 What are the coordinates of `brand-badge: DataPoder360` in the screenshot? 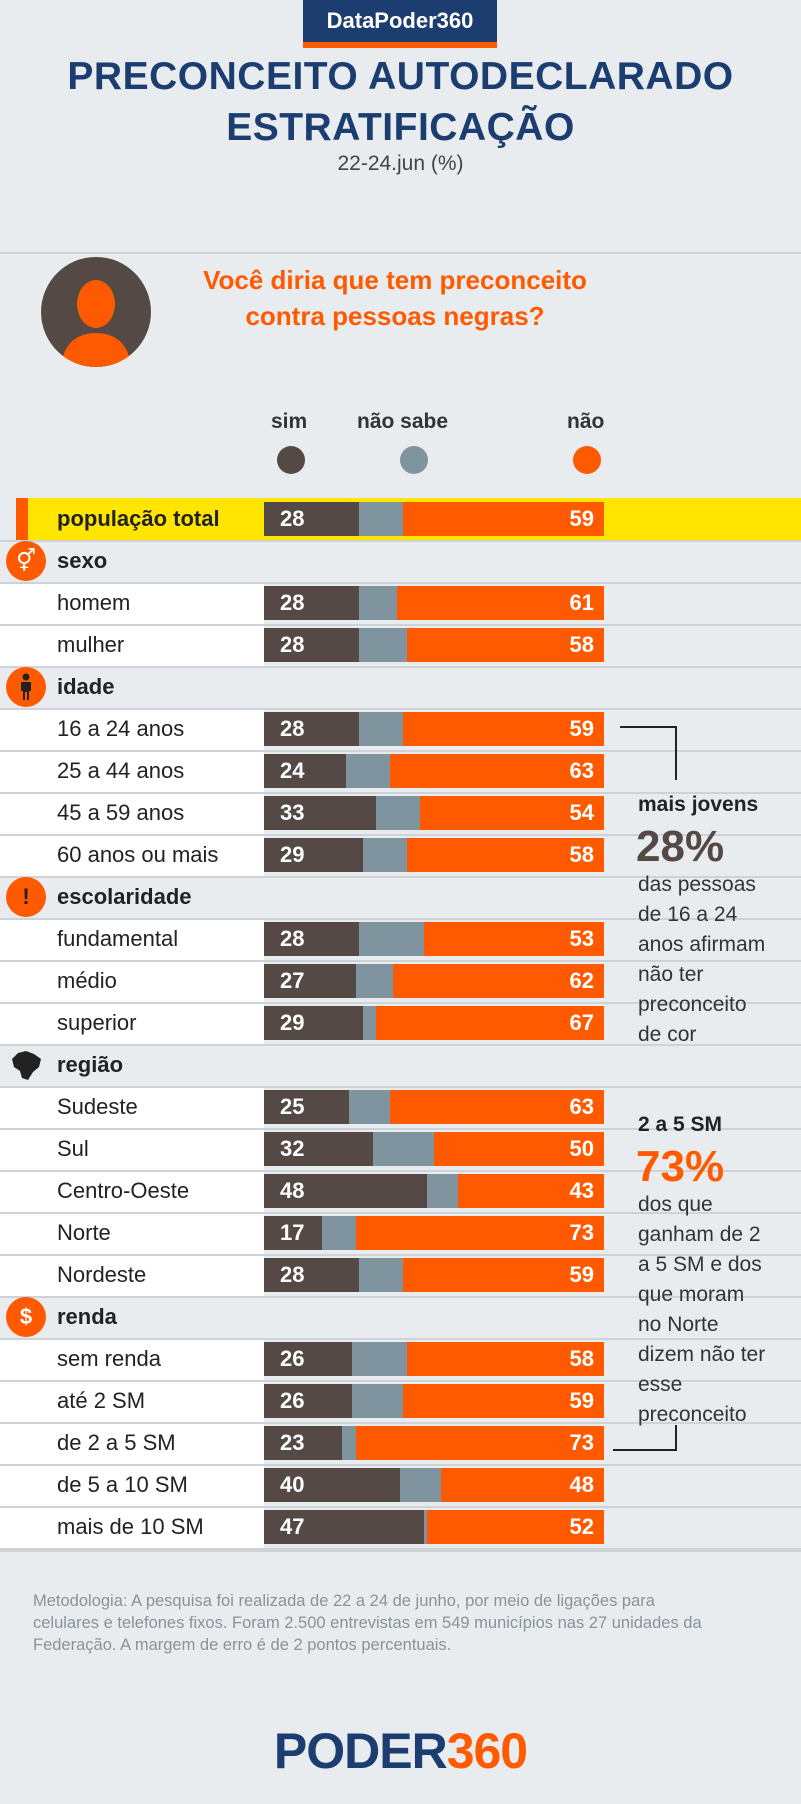 It's located at (400, 24).